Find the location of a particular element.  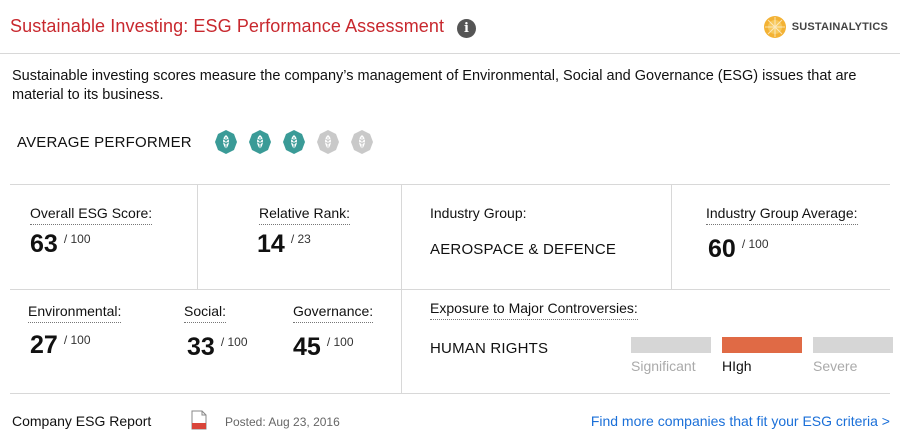

industry-average-denominator: / 100 is located at coordinates (755, 244).